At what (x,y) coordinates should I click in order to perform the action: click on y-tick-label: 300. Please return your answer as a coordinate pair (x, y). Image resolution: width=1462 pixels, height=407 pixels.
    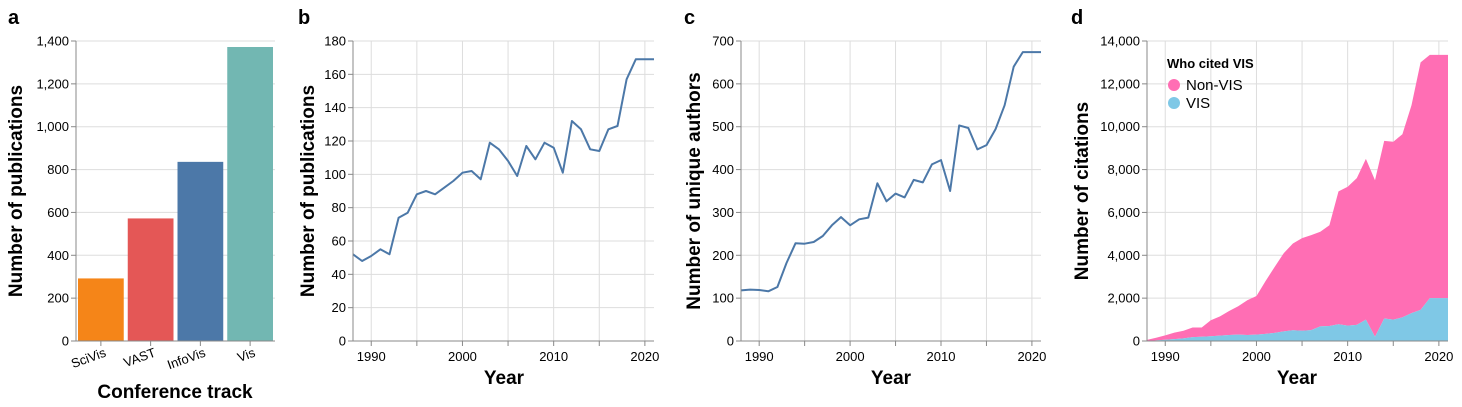
    Looking at the image, I should click on (723, 212).